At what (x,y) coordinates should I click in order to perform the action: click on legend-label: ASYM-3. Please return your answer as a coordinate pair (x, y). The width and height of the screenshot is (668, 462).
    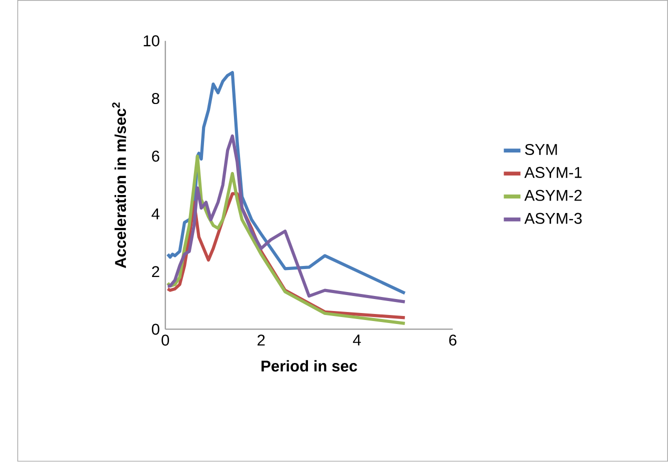
    Looking at the image, I should click on (553, 218).